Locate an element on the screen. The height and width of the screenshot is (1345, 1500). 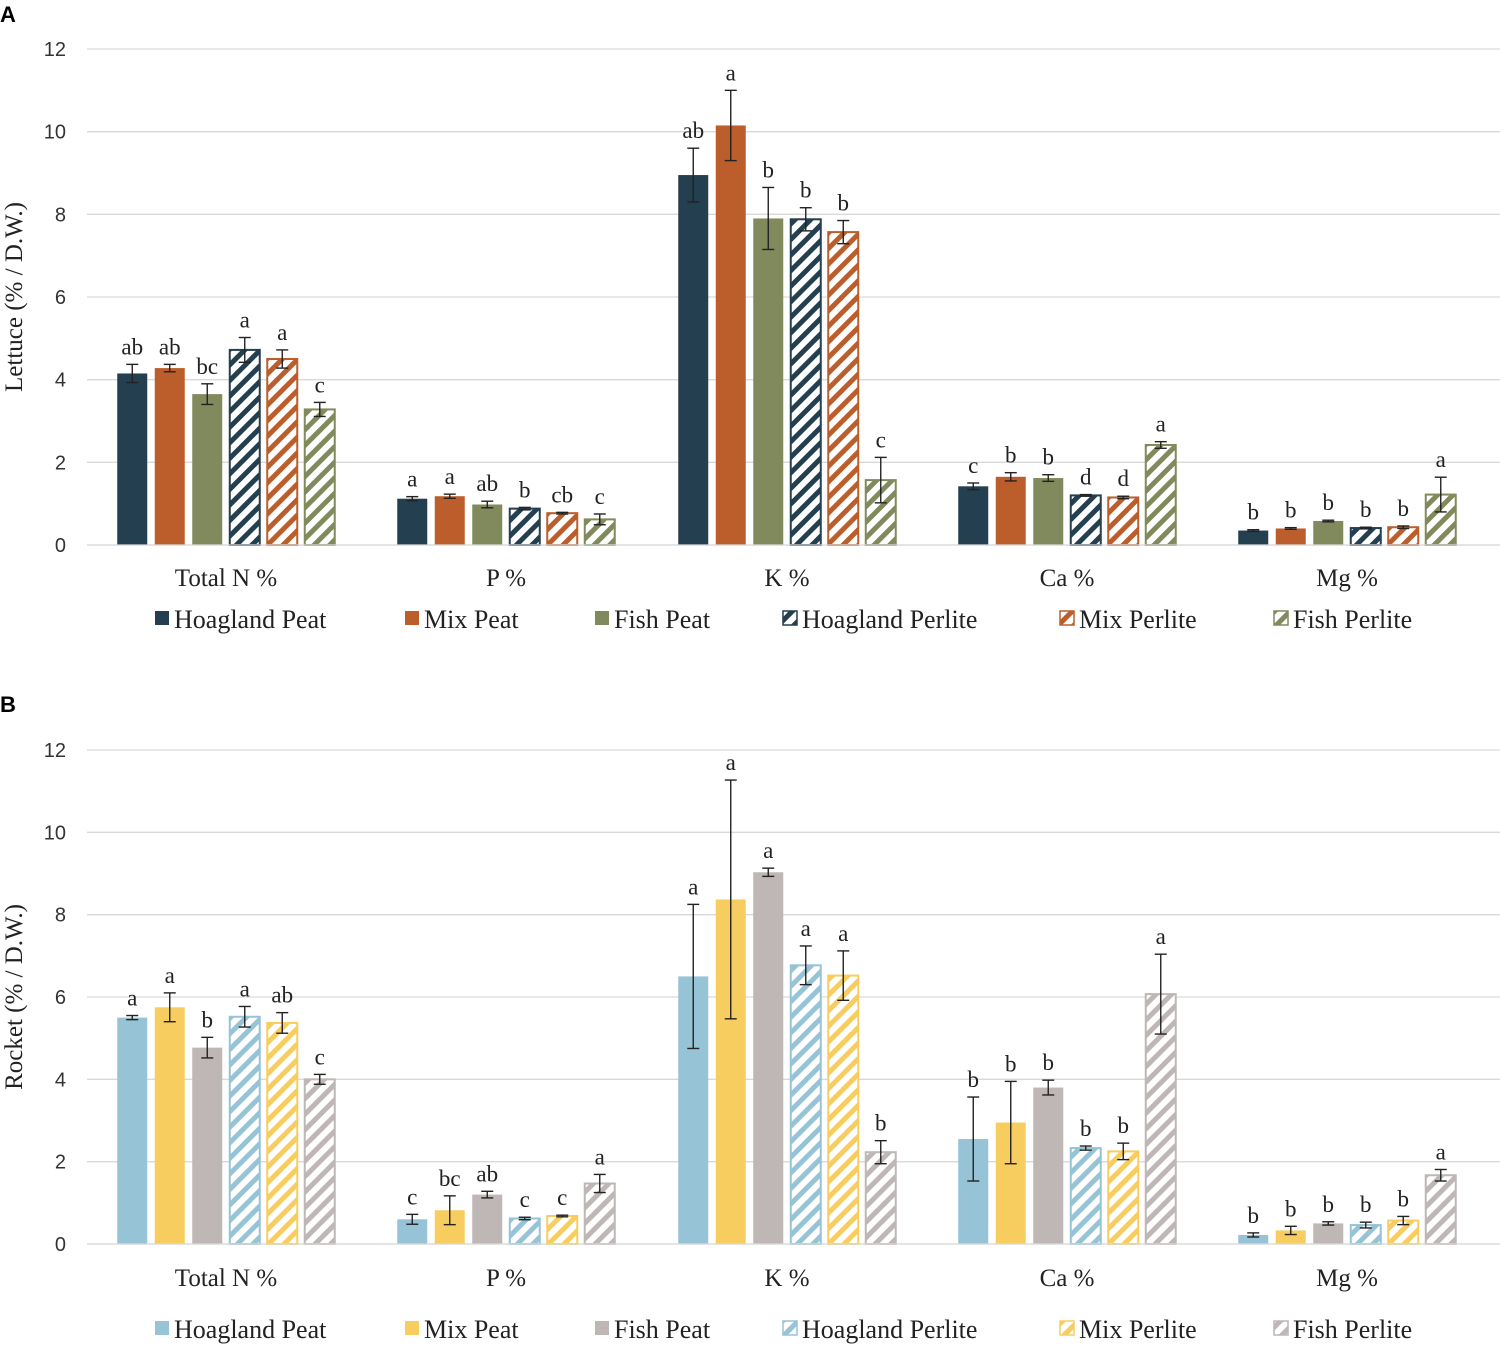
bar-fish-peat-p is located at coordinates (487, 1219).